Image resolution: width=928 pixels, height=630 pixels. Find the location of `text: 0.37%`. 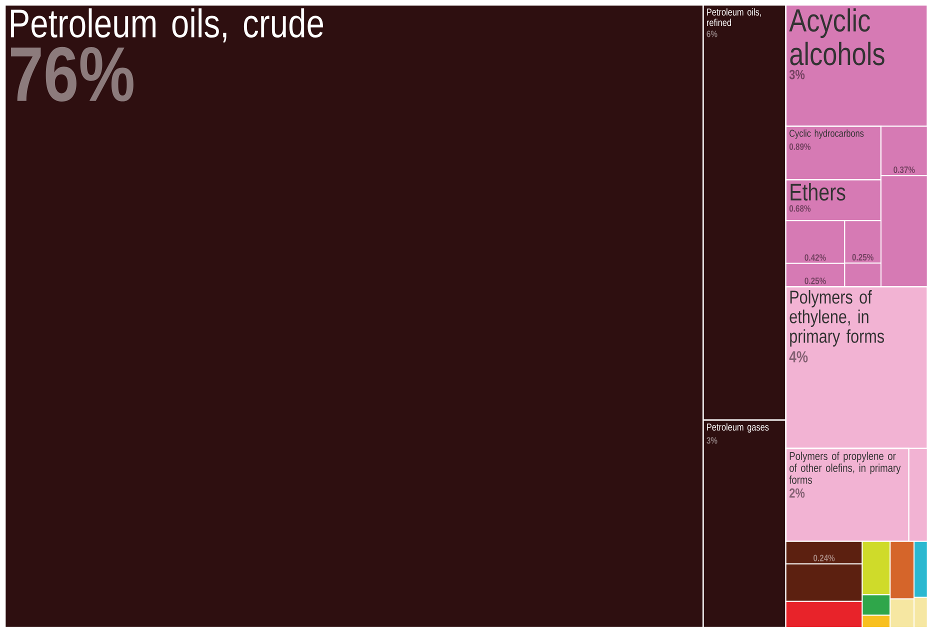

text: 0.37% is located at coordinates (904, 170).